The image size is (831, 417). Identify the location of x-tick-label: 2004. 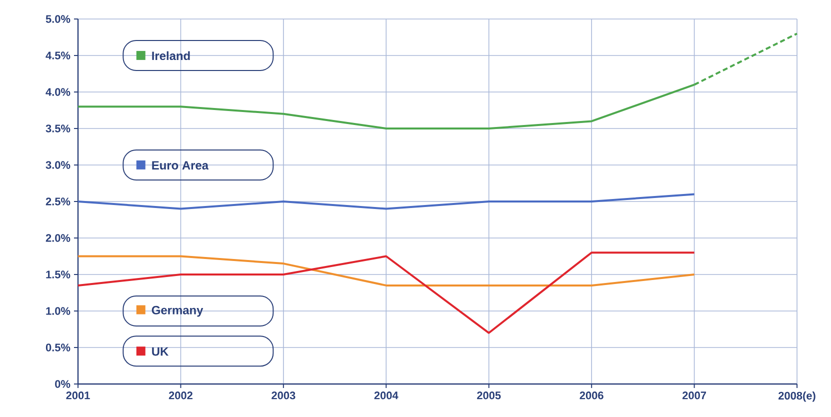
(386, 396).